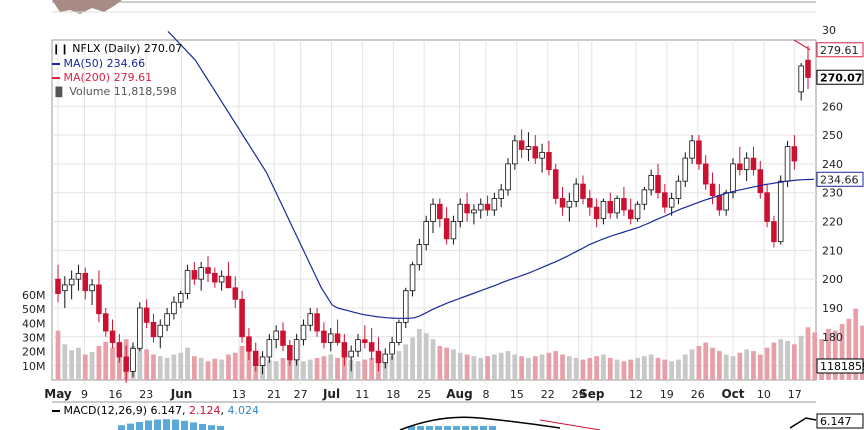  Describe the element at coordinates (181, 394) in the screenshot. I see `date-tick-label: Jun` at that location.